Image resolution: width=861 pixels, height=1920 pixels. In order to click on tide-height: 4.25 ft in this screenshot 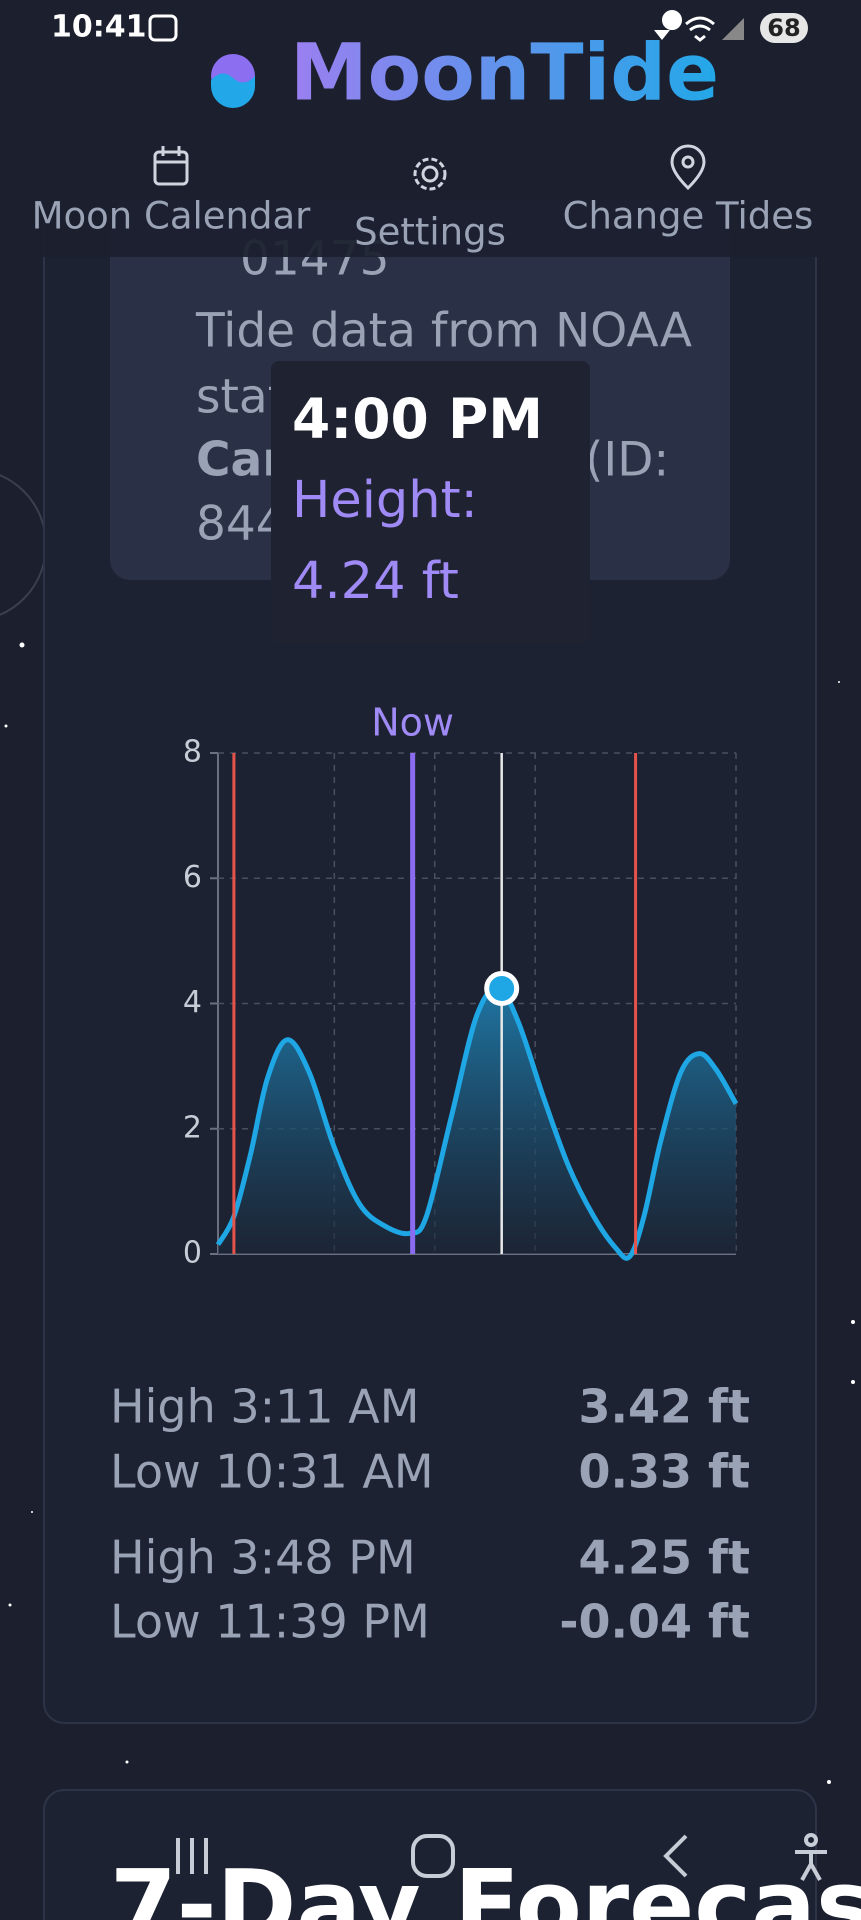, I will do `click(664, 1558)`.